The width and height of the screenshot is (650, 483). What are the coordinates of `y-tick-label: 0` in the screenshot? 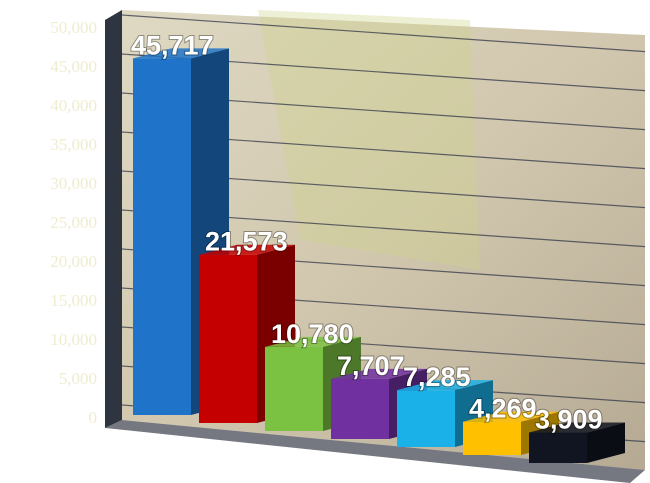 It's located at (93, 417).